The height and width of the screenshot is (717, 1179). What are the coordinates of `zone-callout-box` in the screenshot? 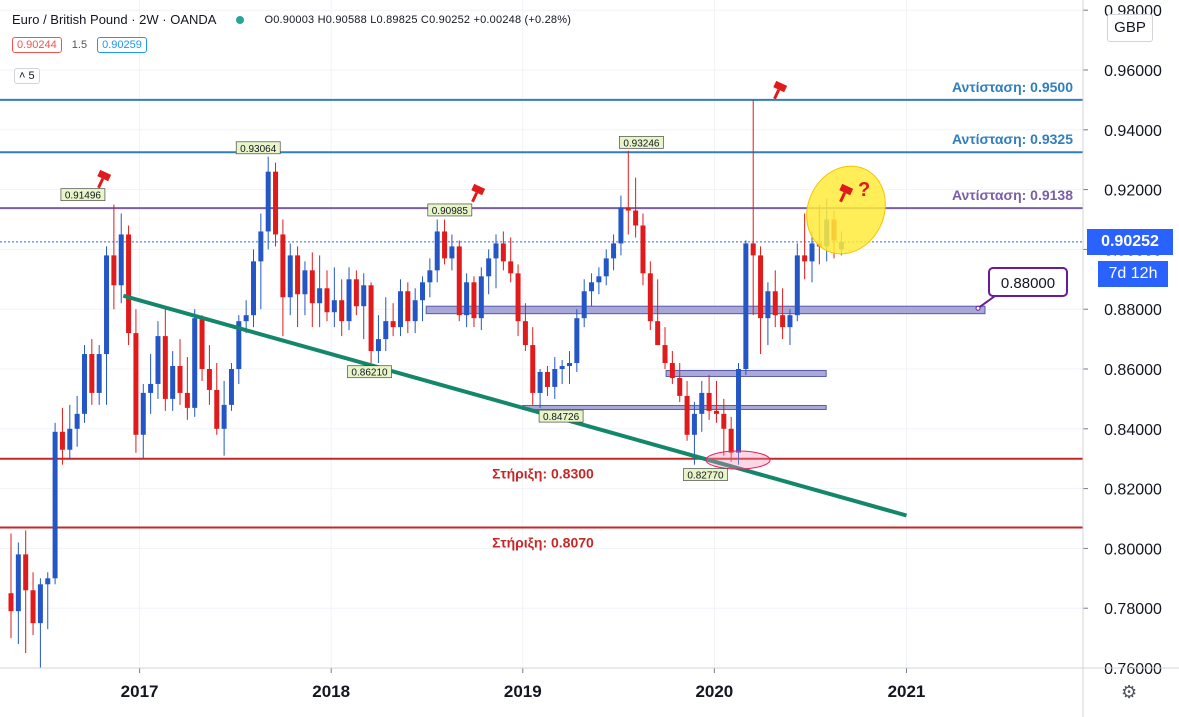 It's located at (1028, 282).